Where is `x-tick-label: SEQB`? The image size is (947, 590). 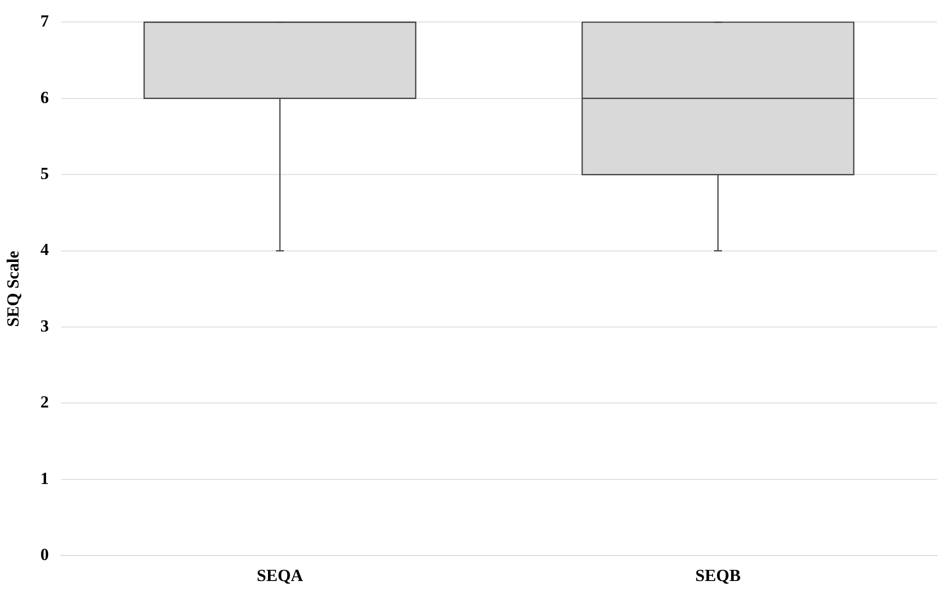 x-tick-label: SEQB is located at coordinates (718, 576).